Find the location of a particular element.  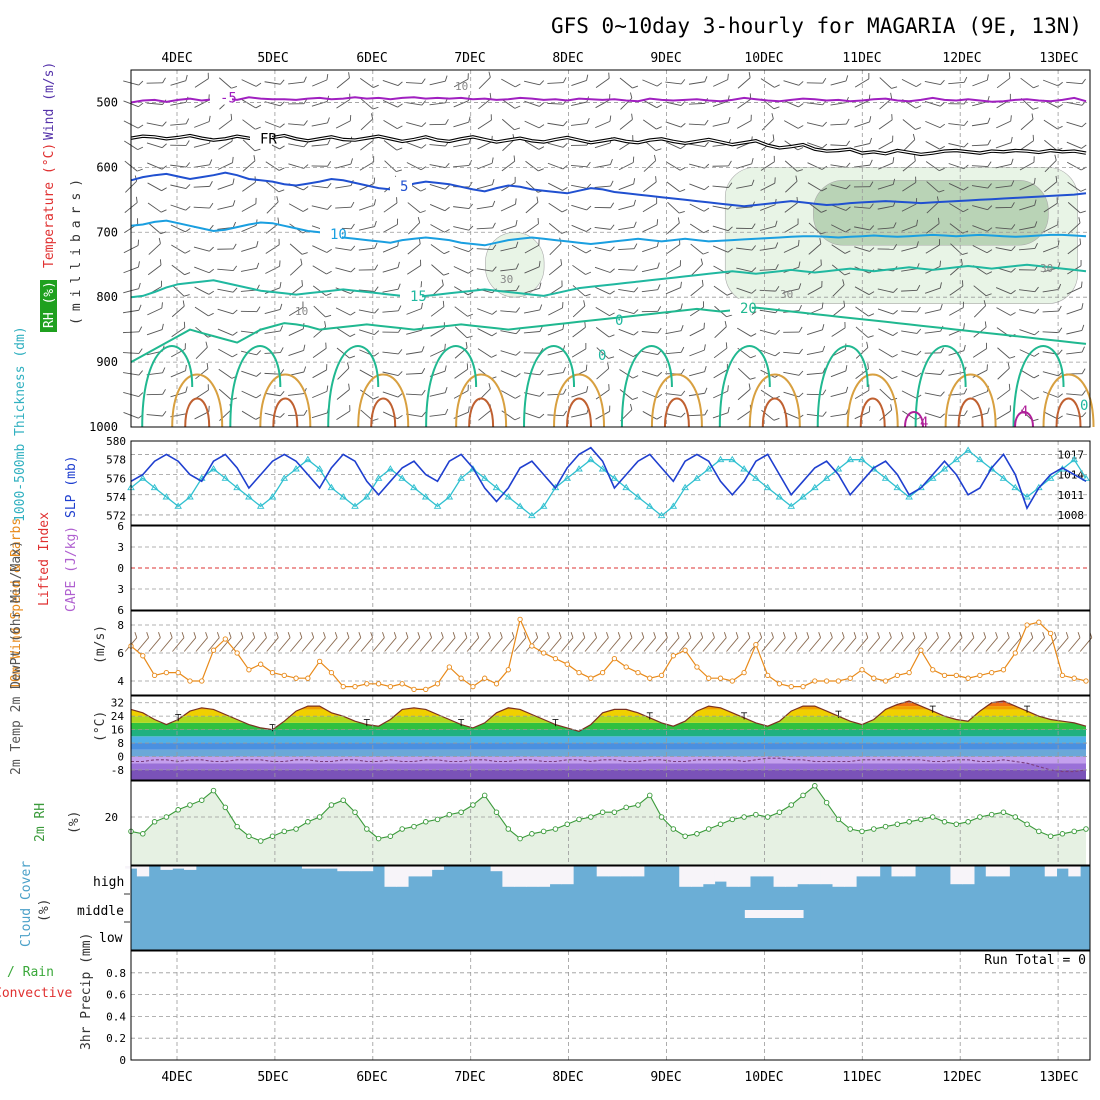

isotherm-label: 20 is located at coordinates (748, 309).